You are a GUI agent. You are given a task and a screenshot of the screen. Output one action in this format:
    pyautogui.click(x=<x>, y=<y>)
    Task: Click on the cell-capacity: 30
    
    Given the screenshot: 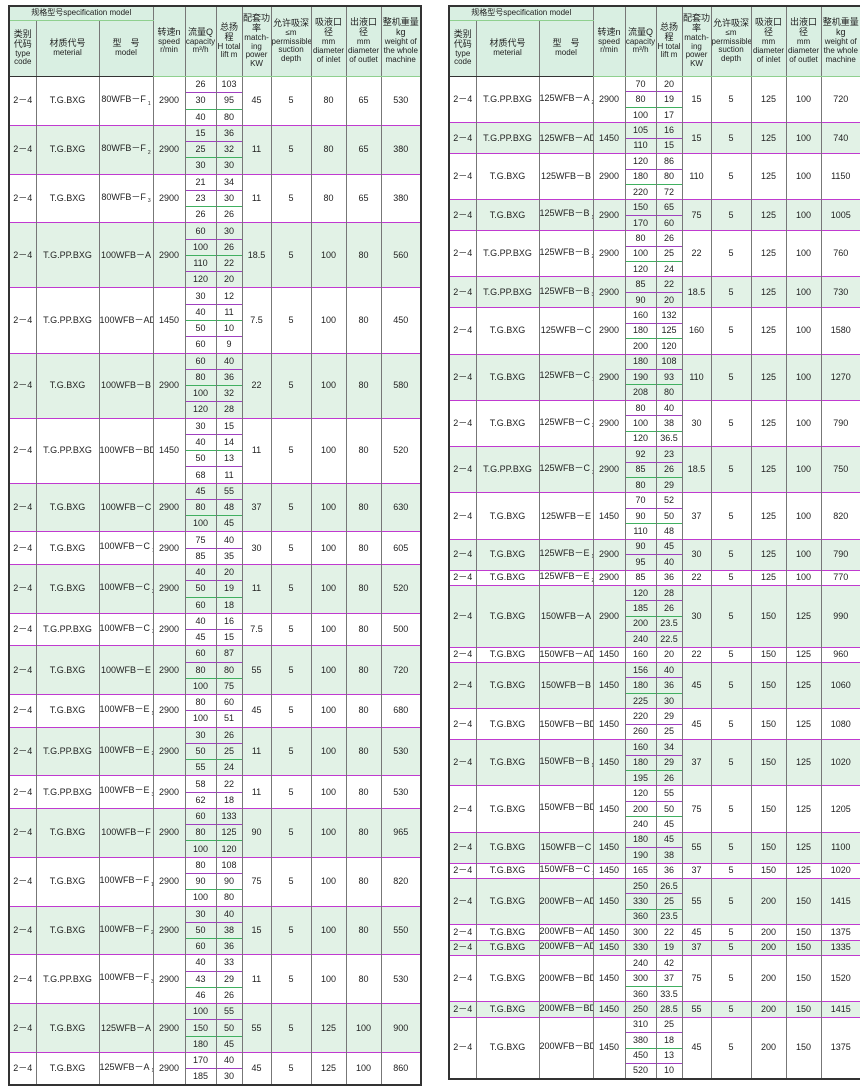 What is the action you would take?
    pyautogui.click(x=200, y=735)
    